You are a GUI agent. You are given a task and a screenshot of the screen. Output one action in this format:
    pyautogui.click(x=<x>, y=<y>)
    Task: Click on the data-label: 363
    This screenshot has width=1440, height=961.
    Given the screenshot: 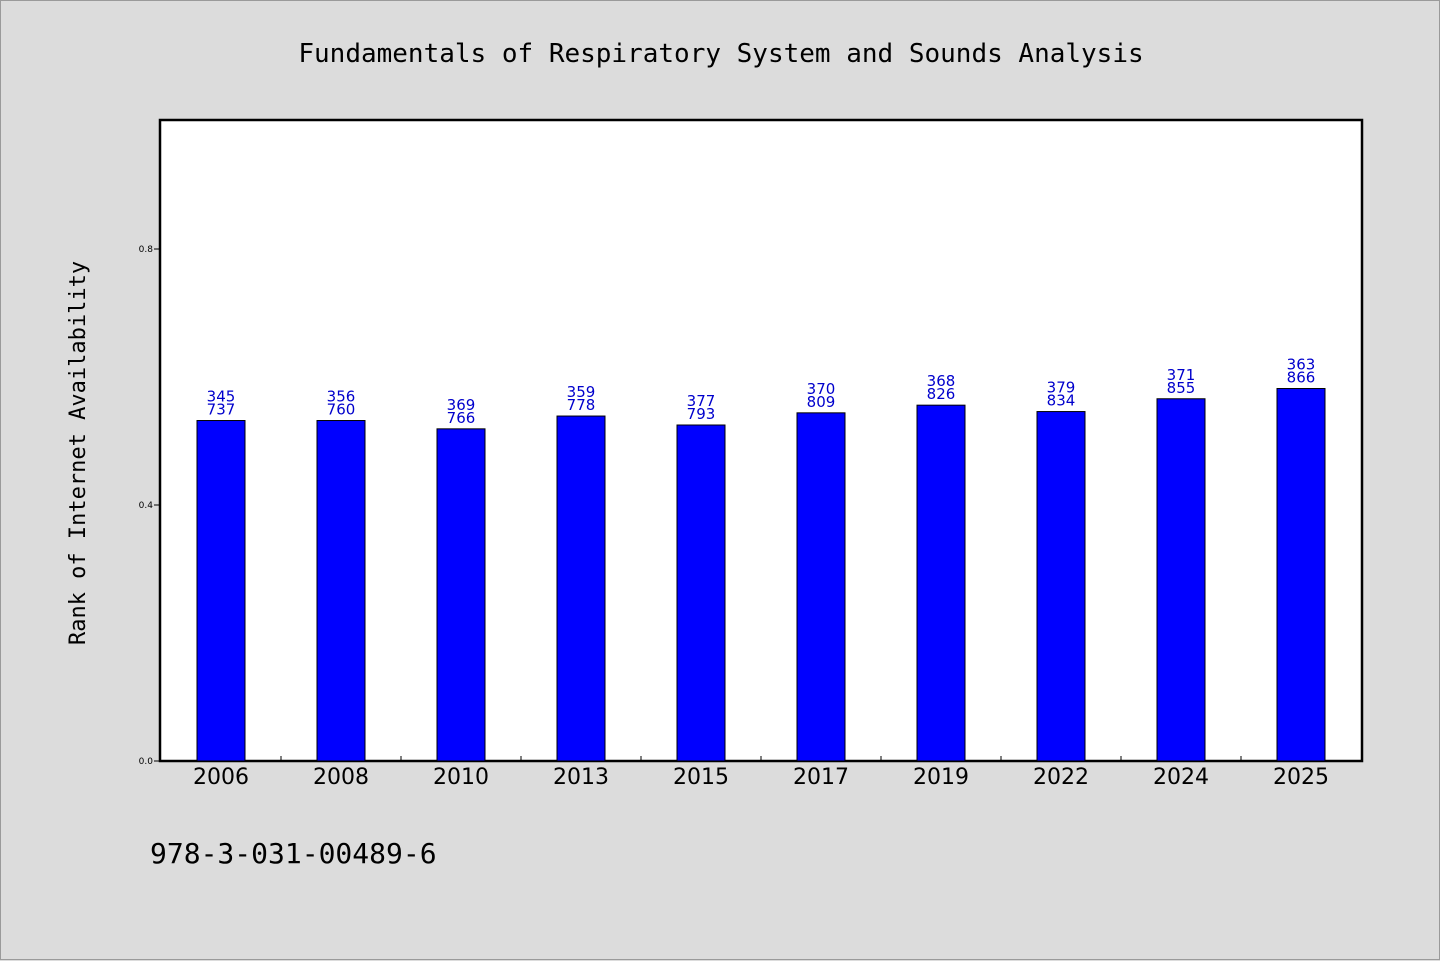 What is the action you would take?
    pyautogui.click(x=1301, y=365)
    